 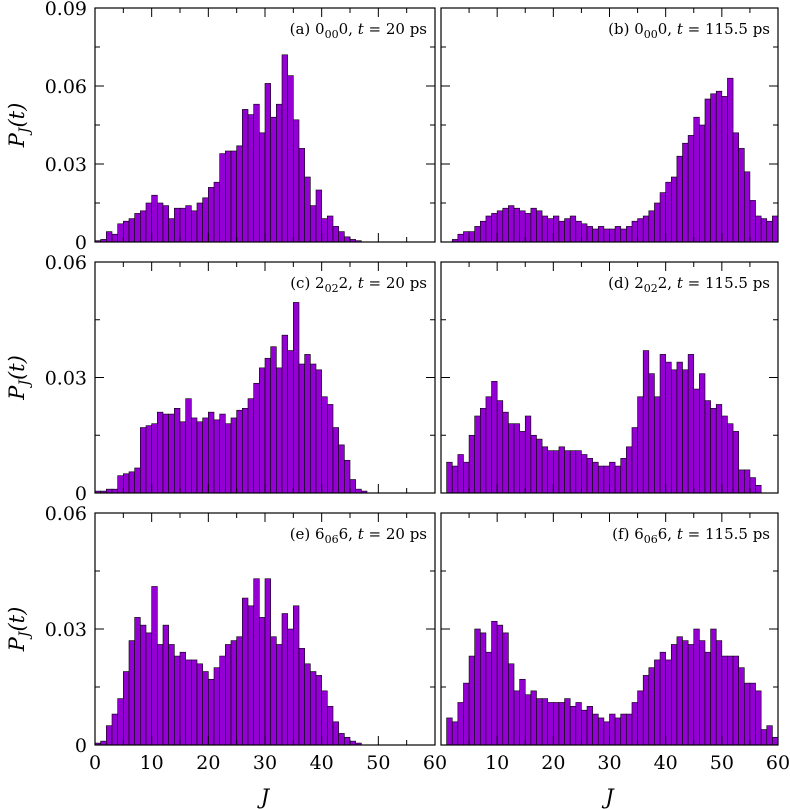 What do you see at coordinates (778, 763) in the screenshot?
I see `xtick-label-f: 60` at bounding box center [778, 763].